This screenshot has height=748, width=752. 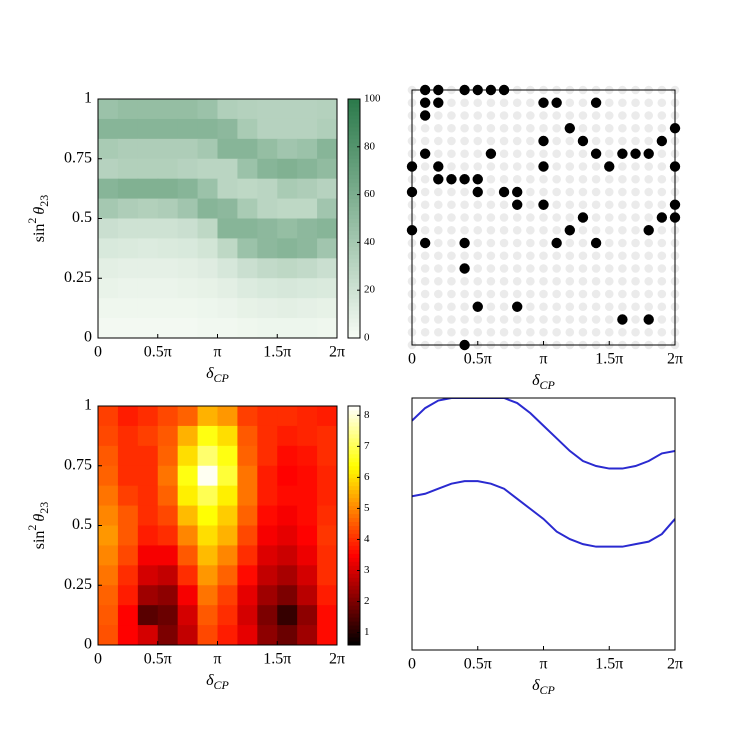 What do you see at coordinates (222, 685) in the screenshot?
I see `x-label-subscript: CP` at bounding box center [222, 685].